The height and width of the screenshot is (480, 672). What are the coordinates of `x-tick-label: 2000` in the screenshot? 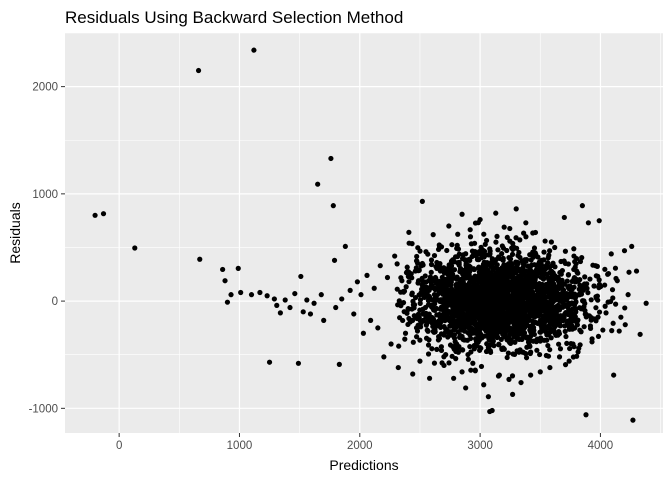 It's located at (360, 446).